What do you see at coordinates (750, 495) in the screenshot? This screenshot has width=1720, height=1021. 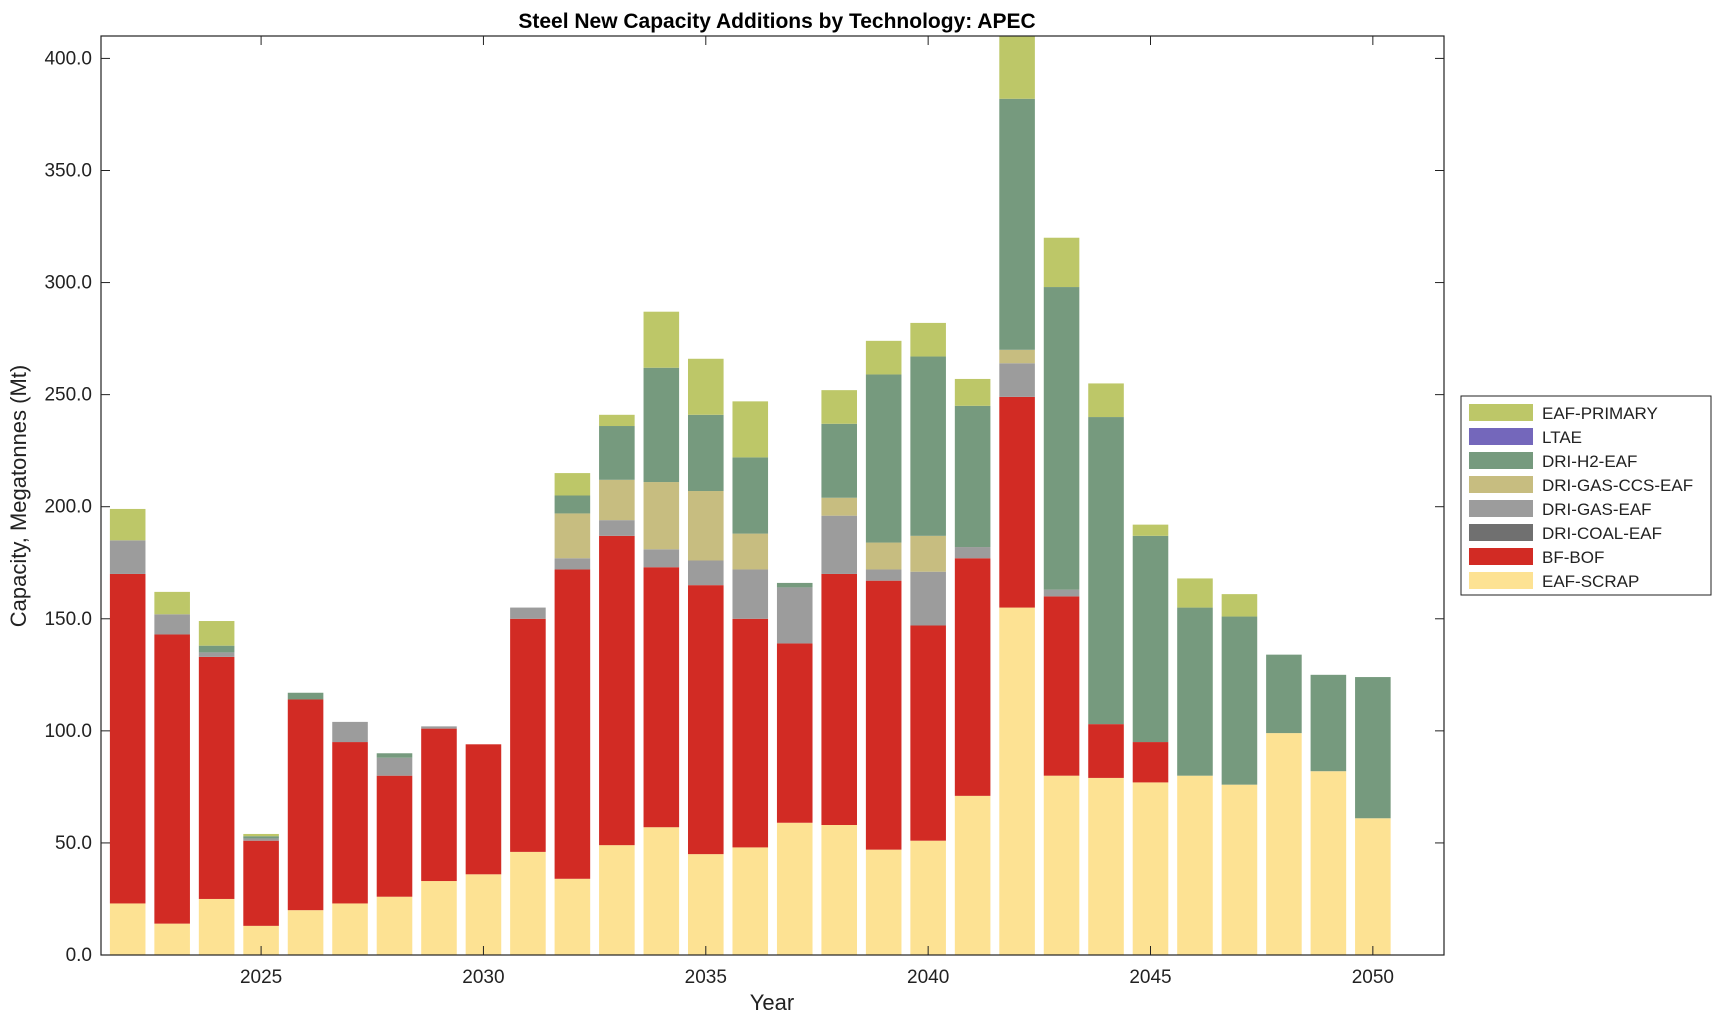 I see `bar-dri-h2-eaf-2036` at bounding box center [750, 495].